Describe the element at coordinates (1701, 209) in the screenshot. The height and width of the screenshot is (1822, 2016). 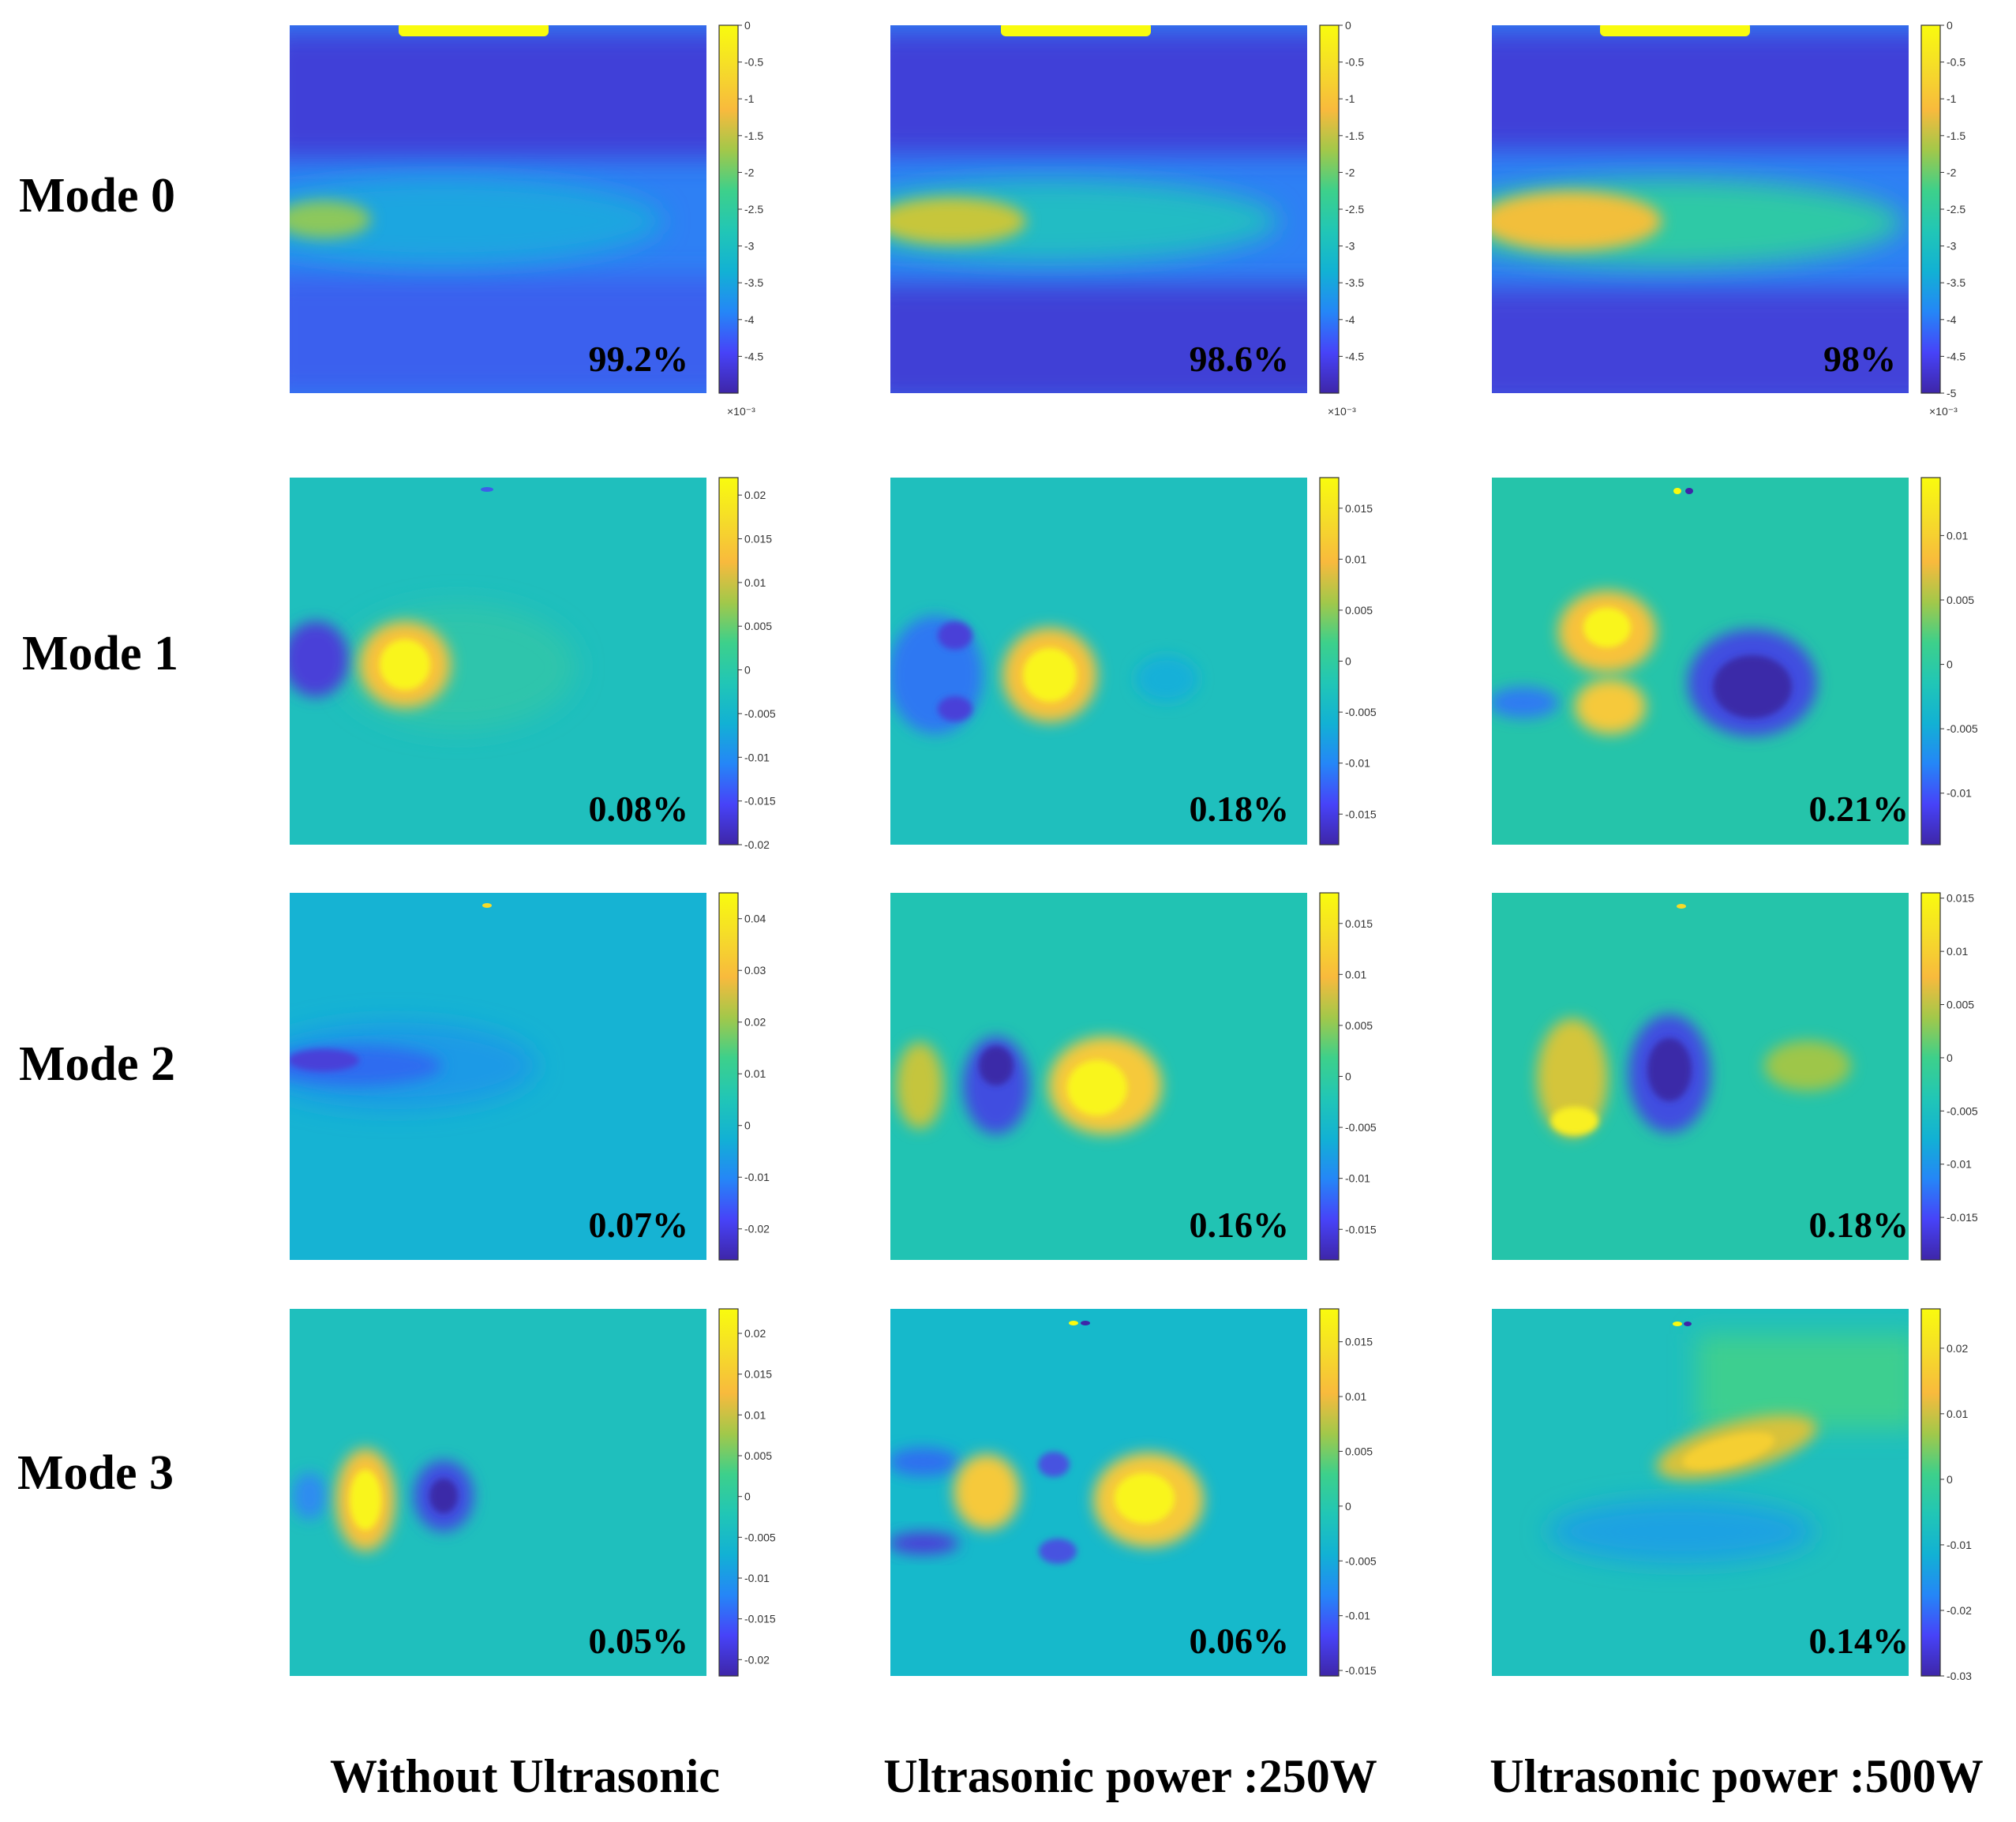
I see `heatmap-panel-mode0-500w: 98%` at that location.